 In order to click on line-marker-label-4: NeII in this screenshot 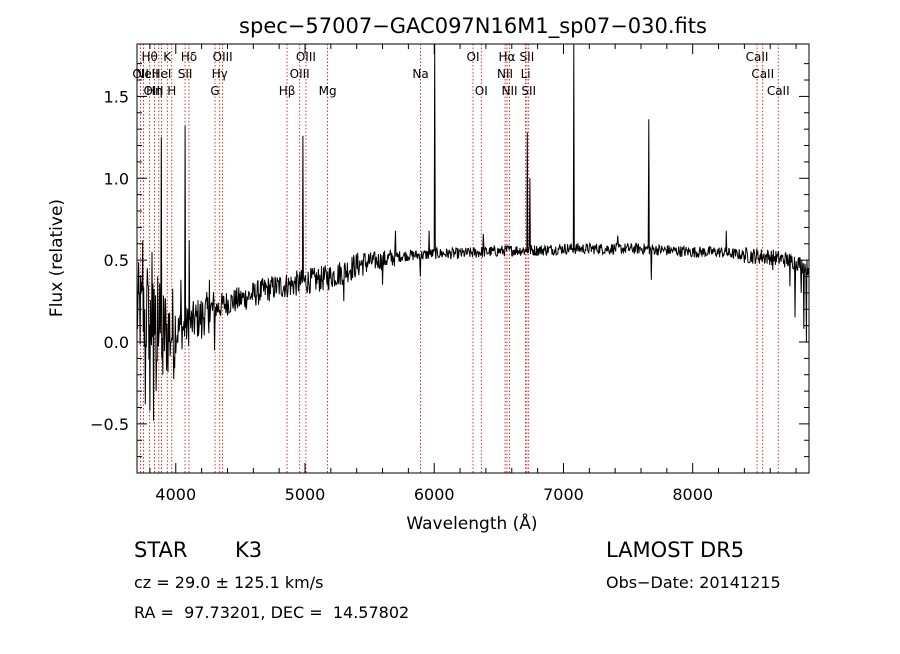, I will do `click(146, 74)`.